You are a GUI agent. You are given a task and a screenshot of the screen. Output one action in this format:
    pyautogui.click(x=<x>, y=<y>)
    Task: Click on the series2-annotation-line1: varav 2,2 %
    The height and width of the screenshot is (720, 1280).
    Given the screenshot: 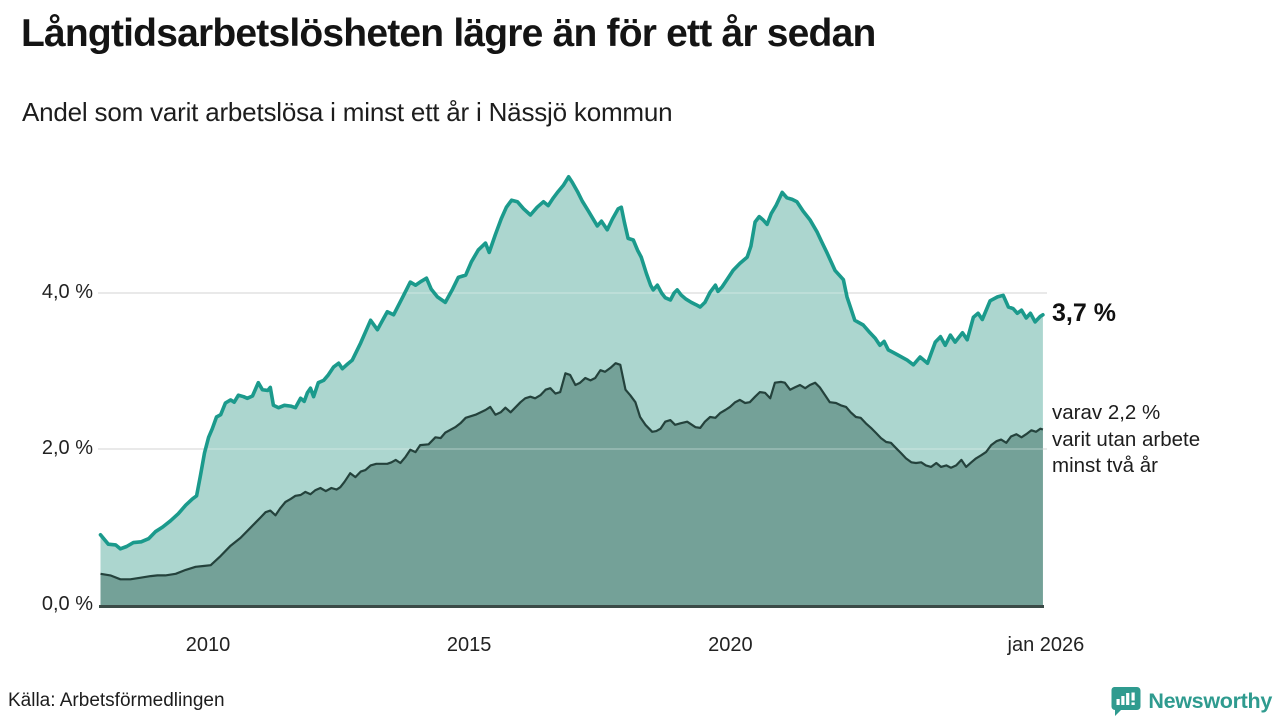 What is the action you would take?
    pyautogui.click(x=1106, y=412)
    